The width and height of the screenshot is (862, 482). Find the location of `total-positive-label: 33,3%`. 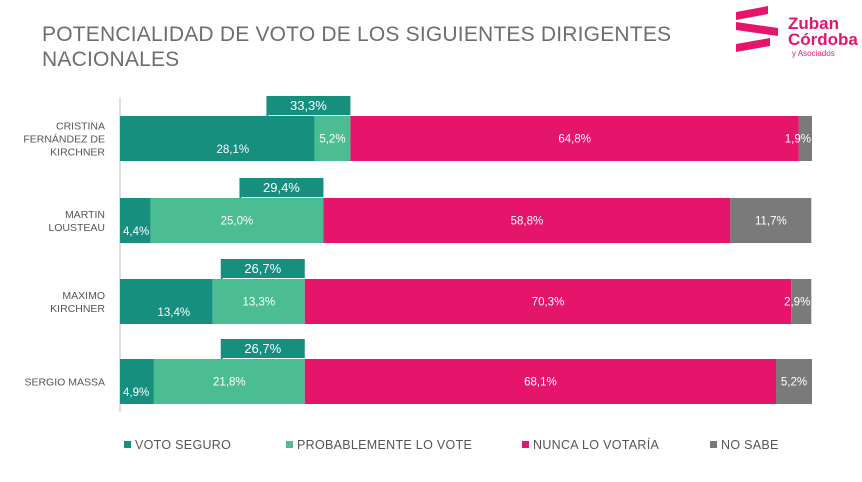

total-positive-label: 33,3% is located at coordinates (308, 105).